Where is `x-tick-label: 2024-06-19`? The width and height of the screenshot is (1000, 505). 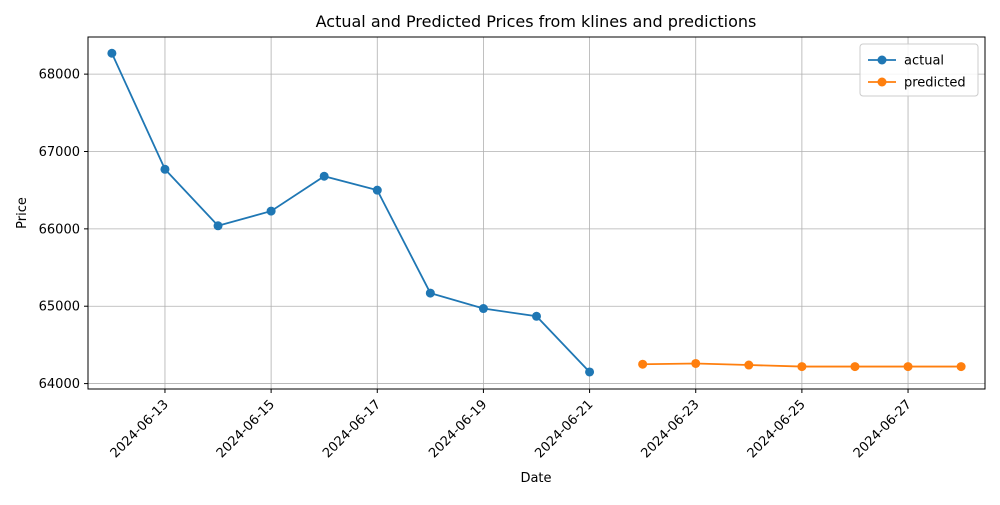 x-tick-label: 2024-06-19 is located at coordinates (458, 429).